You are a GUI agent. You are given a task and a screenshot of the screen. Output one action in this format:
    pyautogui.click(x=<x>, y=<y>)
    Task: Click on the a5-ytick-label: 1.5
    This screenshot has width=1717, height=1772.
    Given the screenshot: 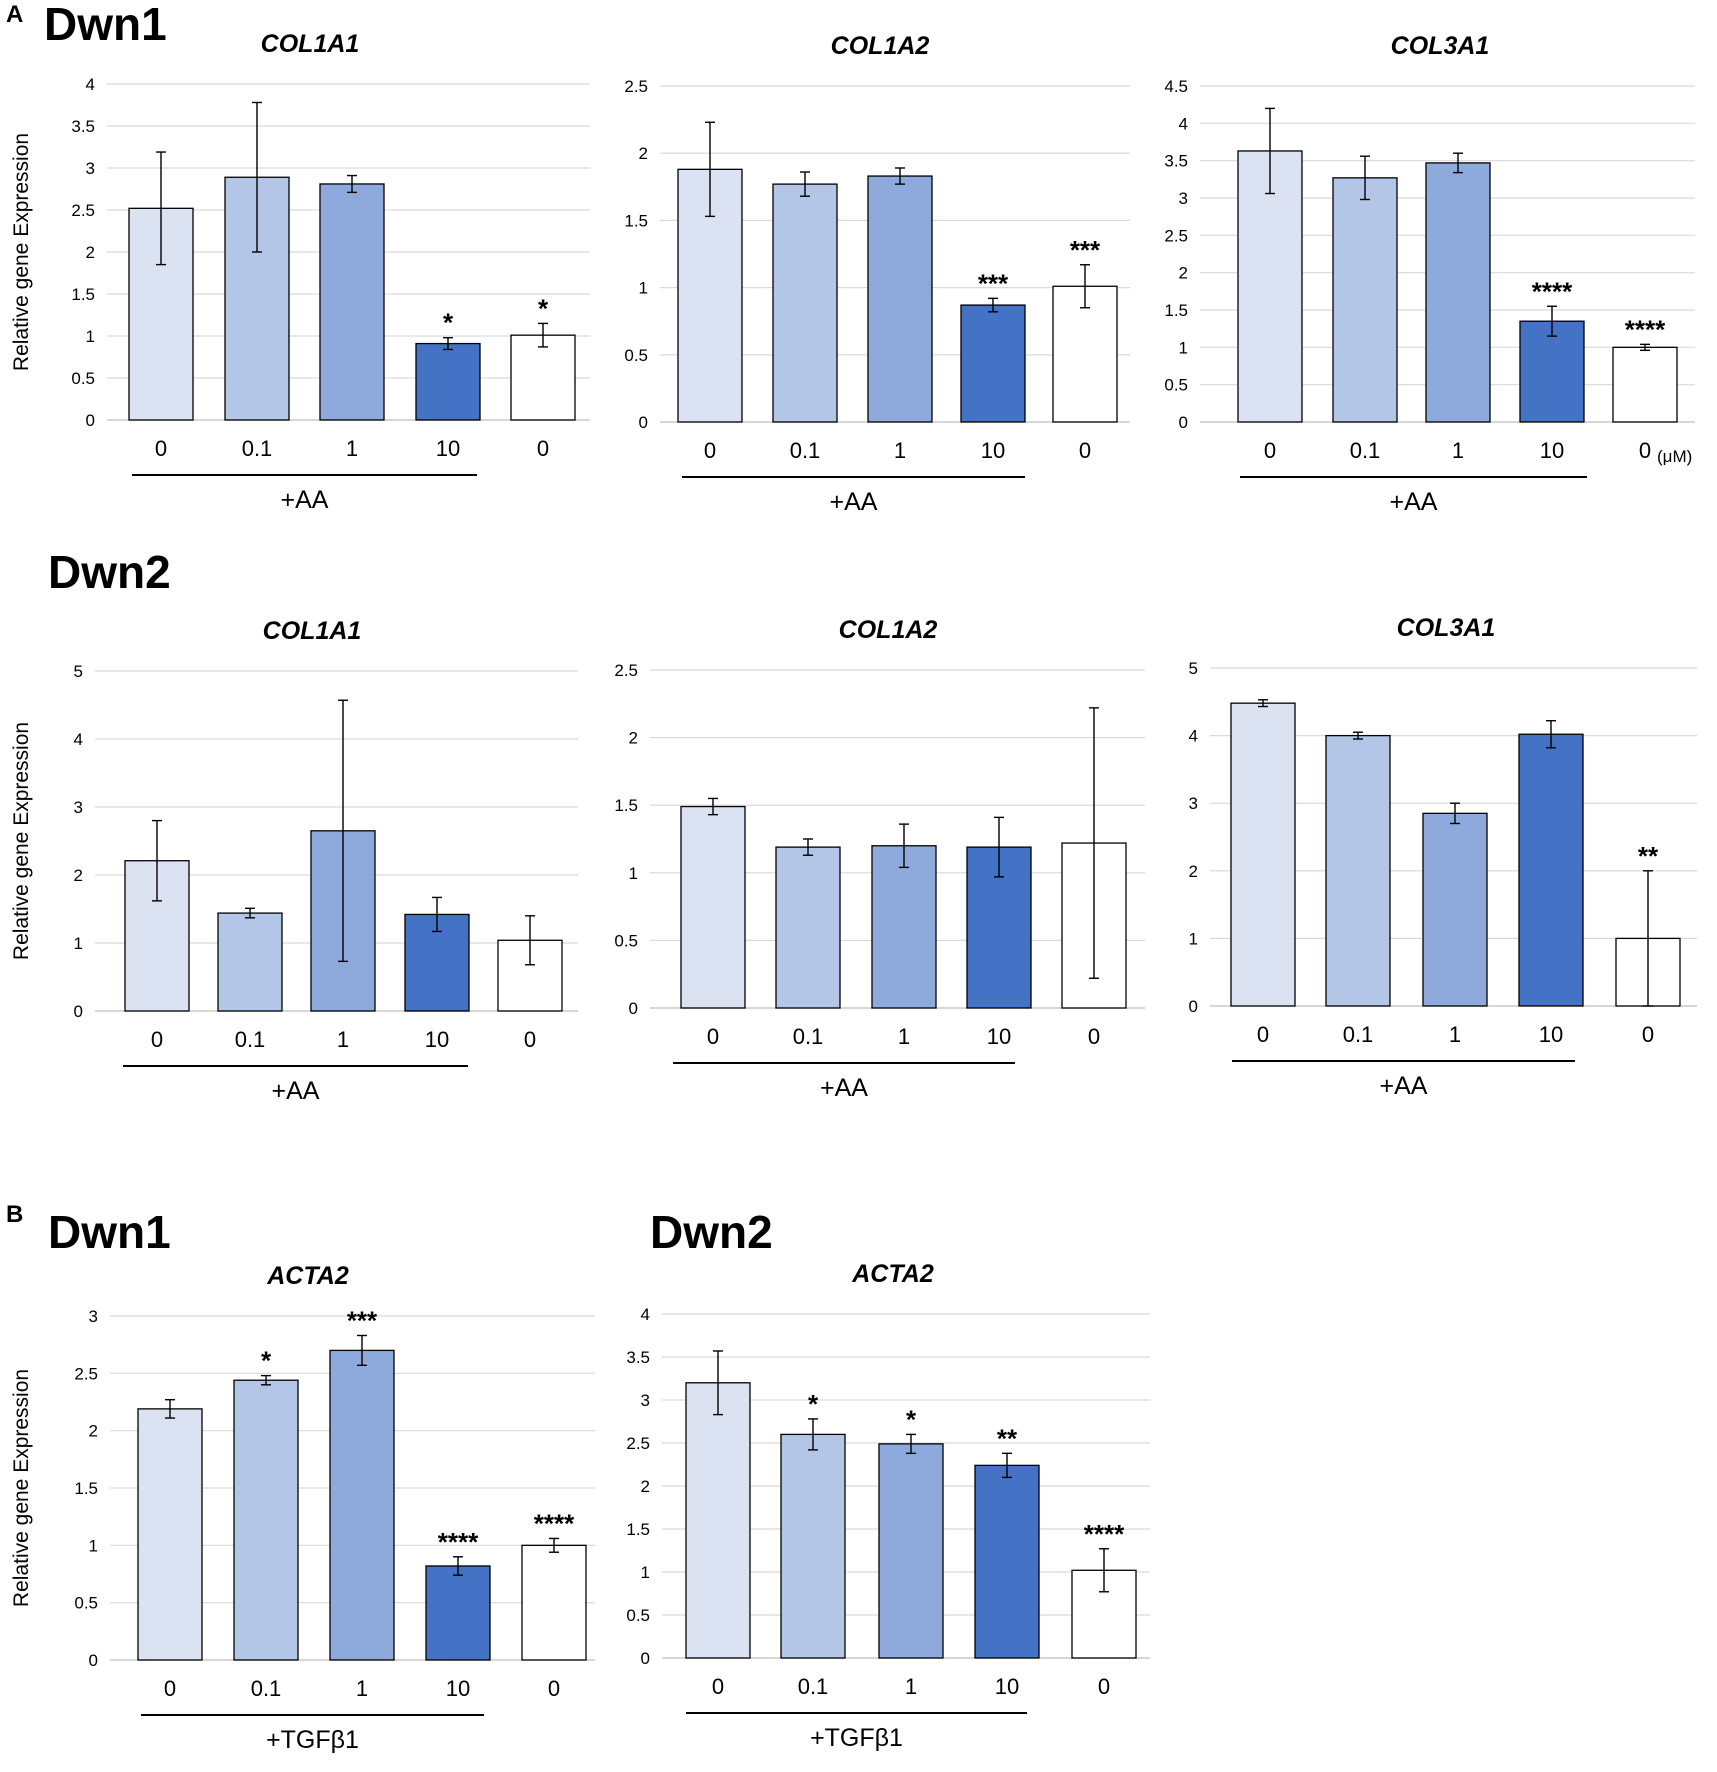 What is the action you would take?
    pyautogui.click(x=626, y=805)
    